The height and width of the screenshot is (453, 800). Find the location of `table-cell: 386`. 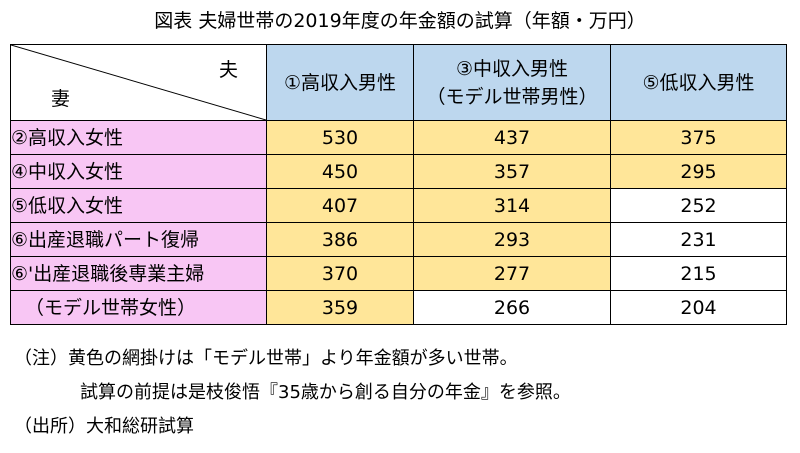

table-cell: 386 is located at coordinates (340, 239).